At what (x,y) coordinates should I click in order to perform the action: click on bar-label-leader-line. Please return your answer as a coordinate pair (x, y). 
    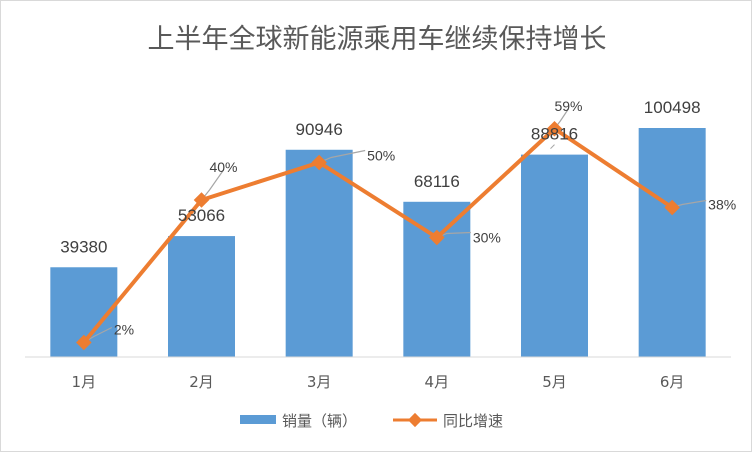
    Looking at the image, I should click on (552, 146).